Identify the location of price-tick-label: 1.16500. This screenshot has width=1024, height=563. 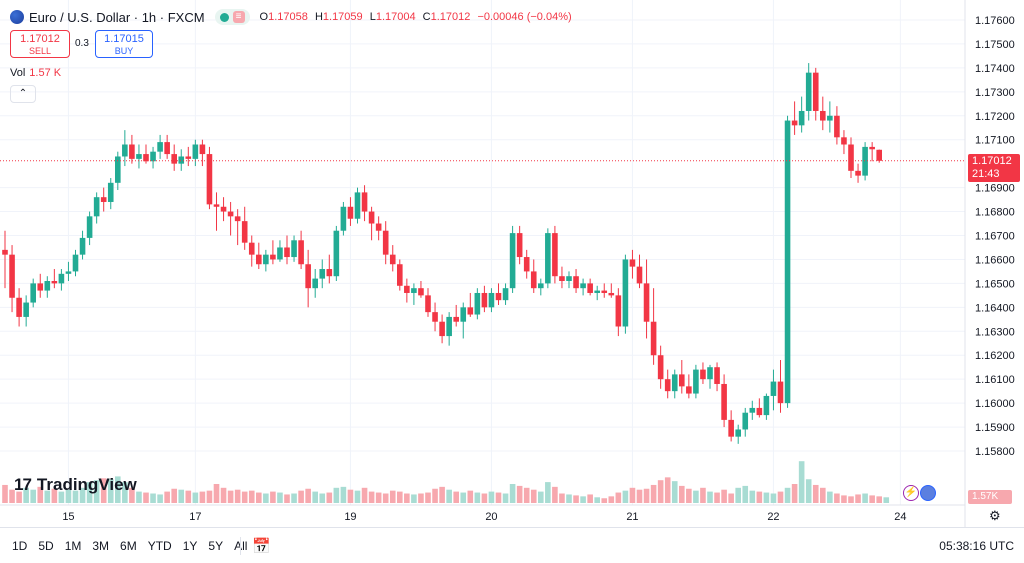
(995, 284).